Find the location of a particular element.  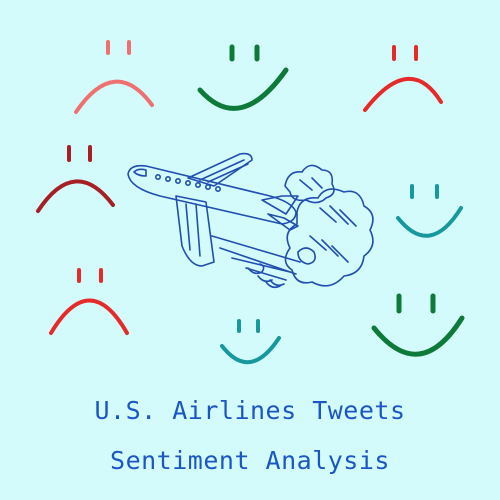

title-line-1: U.S. Airlines Tweets is located at coordinates (250, 410).